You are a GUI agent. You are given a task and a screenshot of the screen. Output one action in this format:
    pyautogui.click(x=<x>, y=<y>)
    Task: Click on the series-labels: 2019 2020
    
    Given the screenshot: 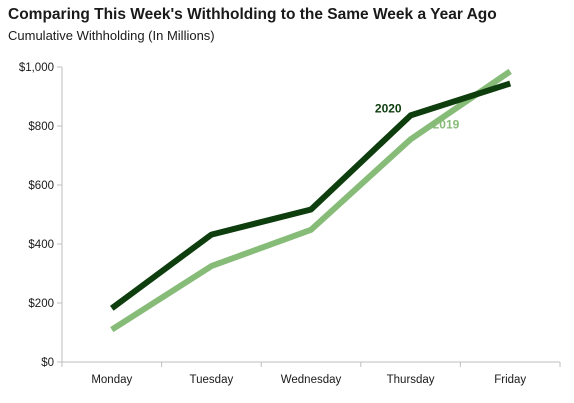 What is the action you would take?
    pyautogui.click(x=417, y=116)
    